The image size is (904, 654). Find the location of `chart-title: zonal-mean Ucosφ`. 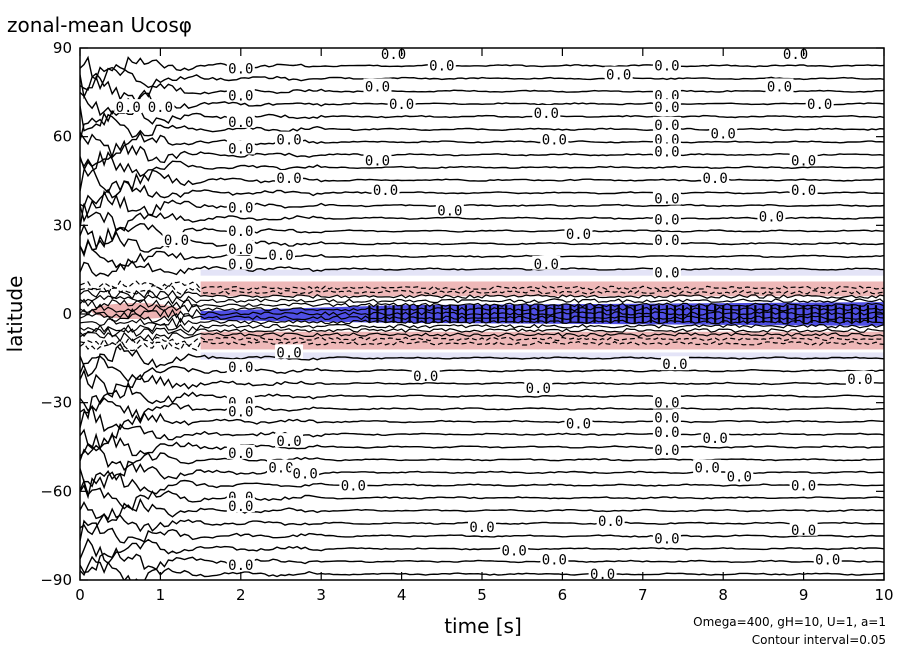

chart-title: zonal-mean Ucosφ is located at coordinates (99, 25).